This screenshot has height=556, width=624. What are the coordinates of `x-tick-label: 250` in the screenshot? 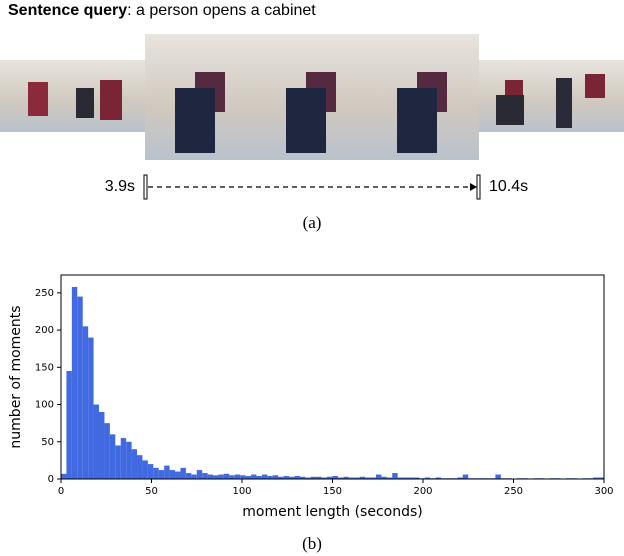 It's located at (513, 491).